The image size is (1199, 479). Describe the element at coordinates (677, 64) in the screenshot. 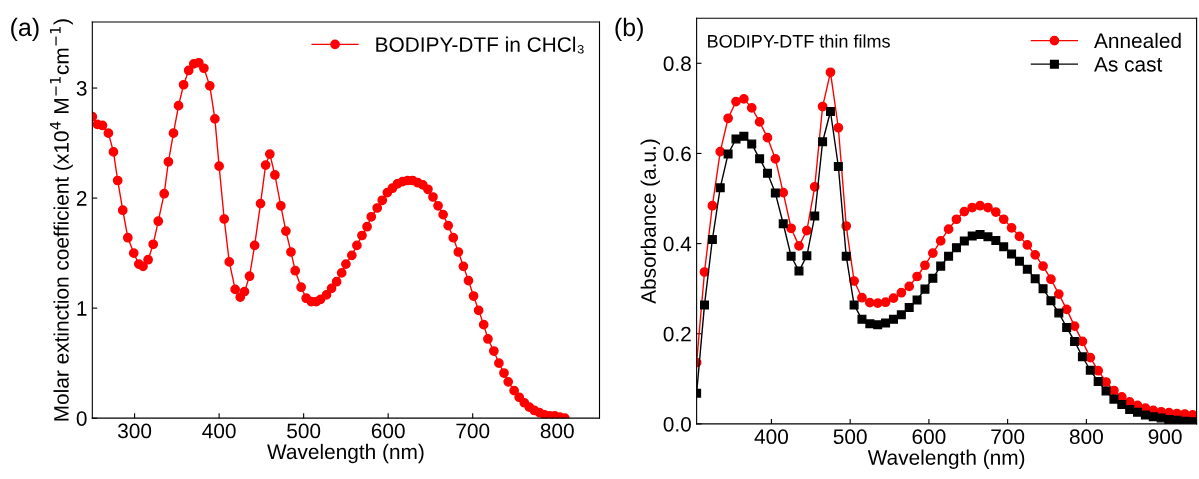

I see `y-tick-label: 0.8` at that location.